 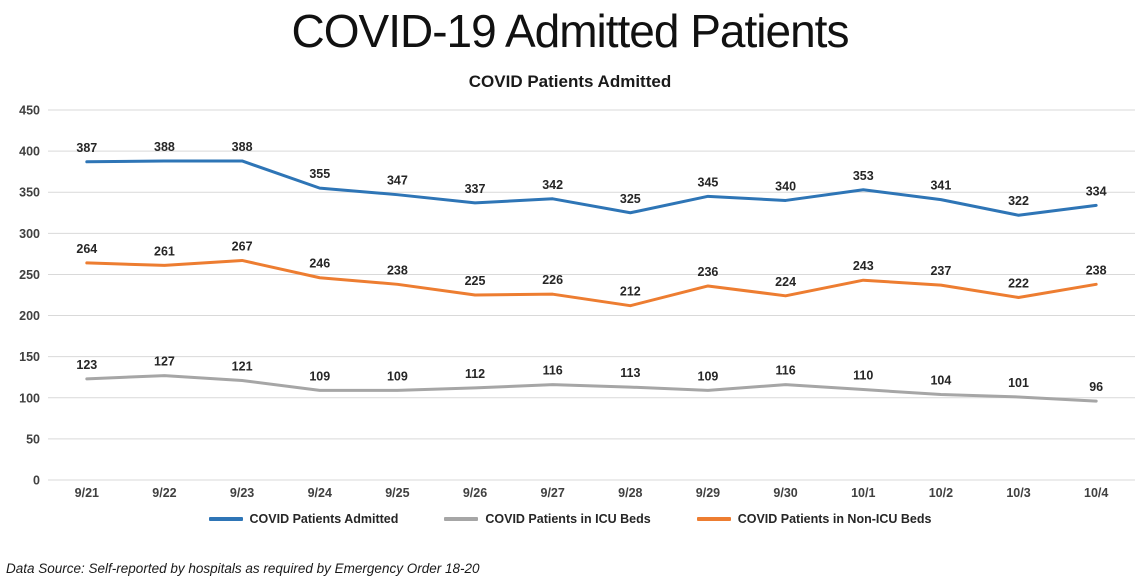 I want to click on x-axis-label: 9/27, so click(x=553, y=493).